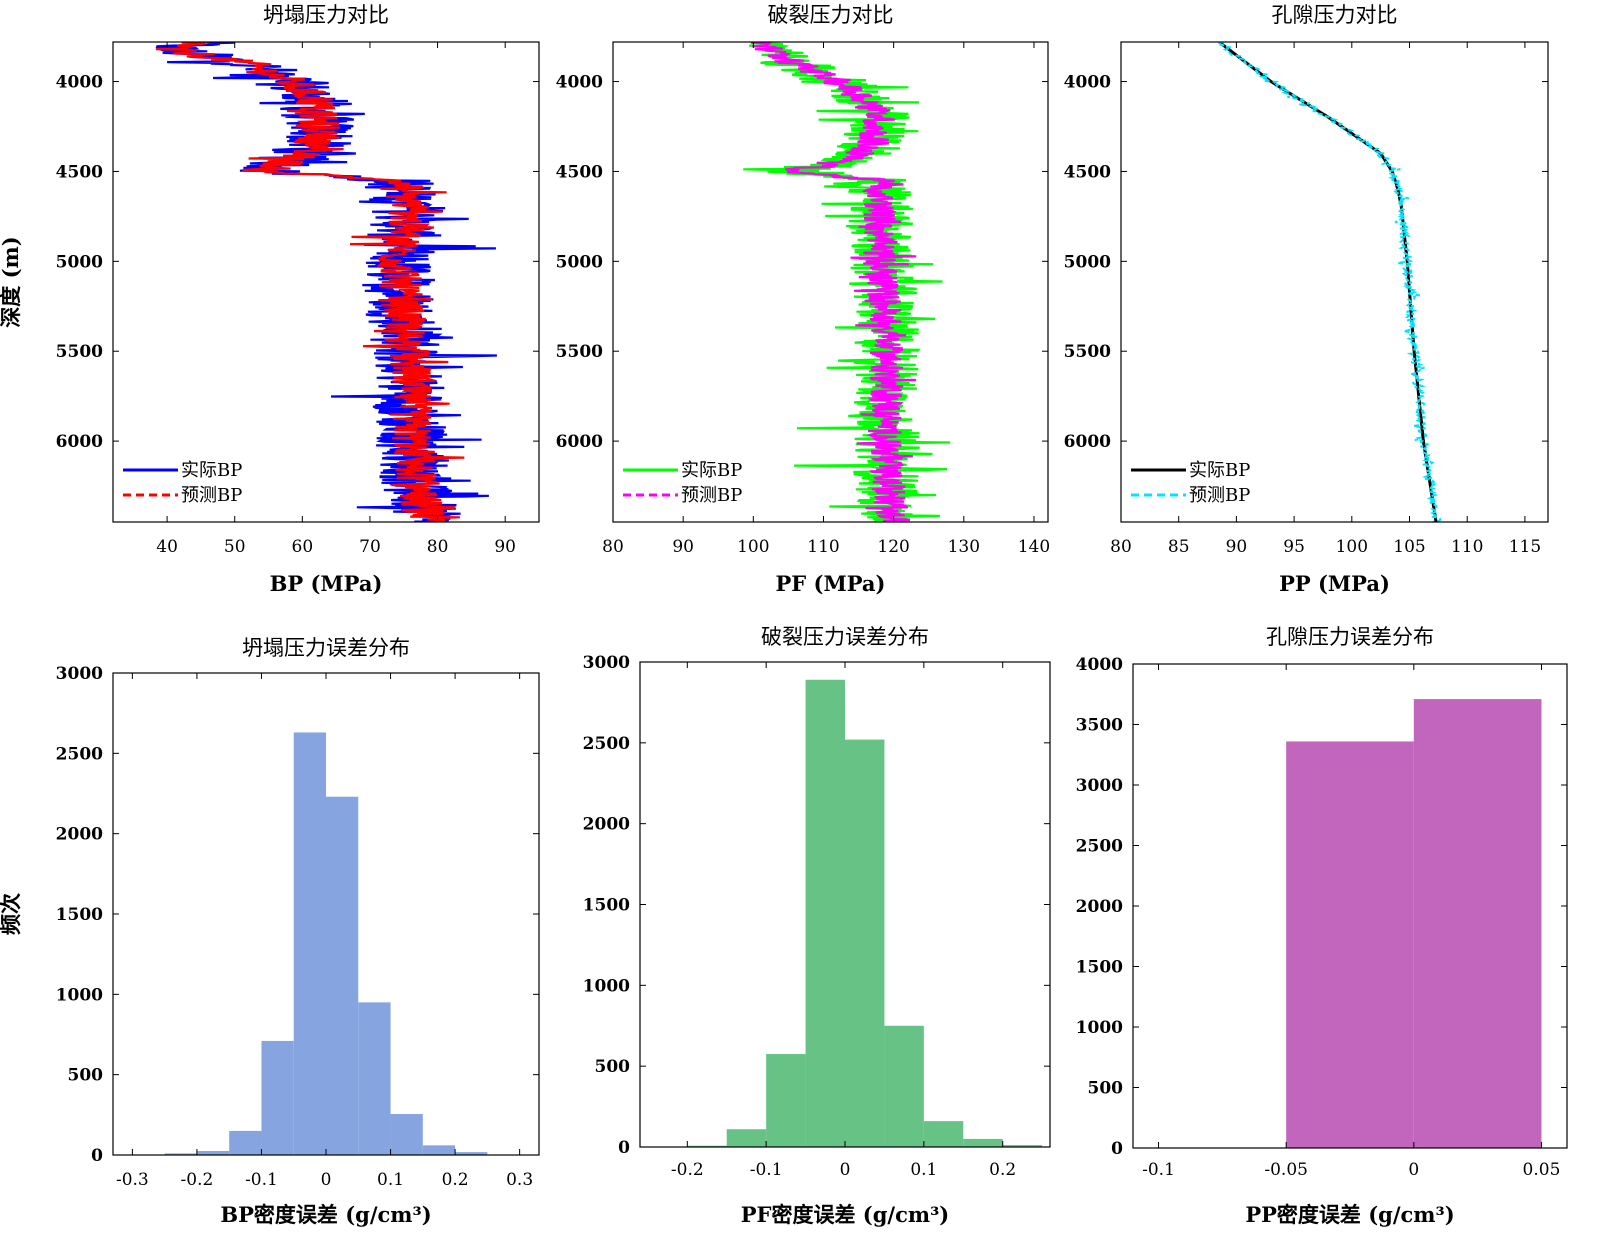 The height and width of the screenshot is (1253, 1600). I want to click on x-tick-label: 0.3, so click(519, 1180).